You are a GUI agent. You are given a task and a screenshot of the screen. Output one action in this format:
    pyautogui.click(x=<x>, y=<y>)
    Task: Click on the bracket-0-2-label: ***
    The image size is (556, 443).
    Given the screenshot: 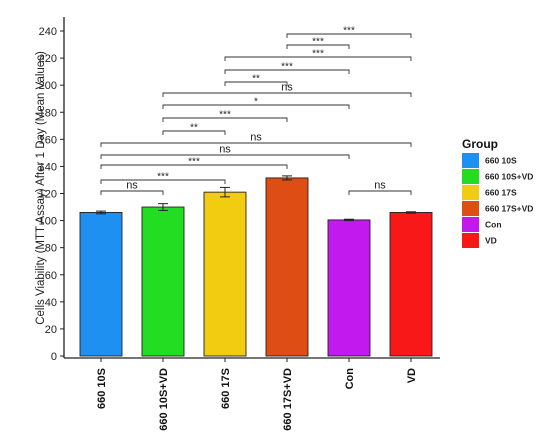 What is the action you would take?
    pyautogui.click(x=163, y=177)
    